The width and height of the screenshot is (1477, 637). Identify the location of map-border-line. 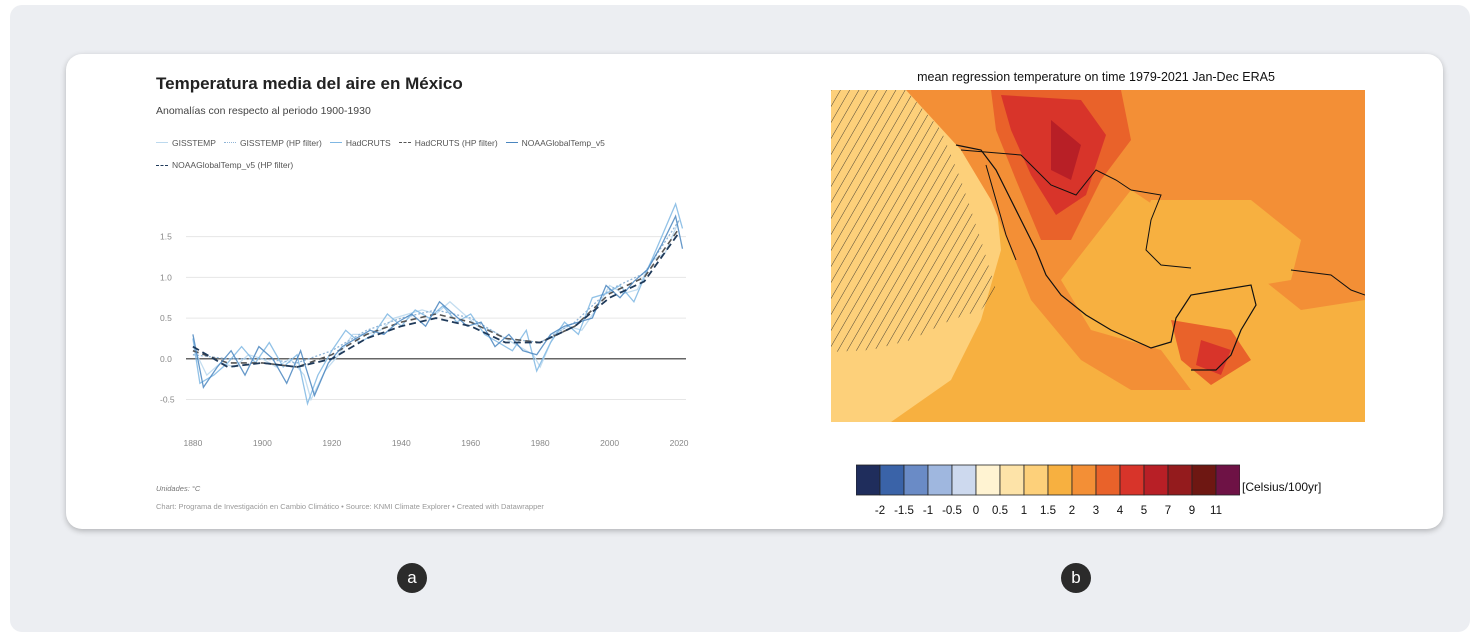
(1046, 172).